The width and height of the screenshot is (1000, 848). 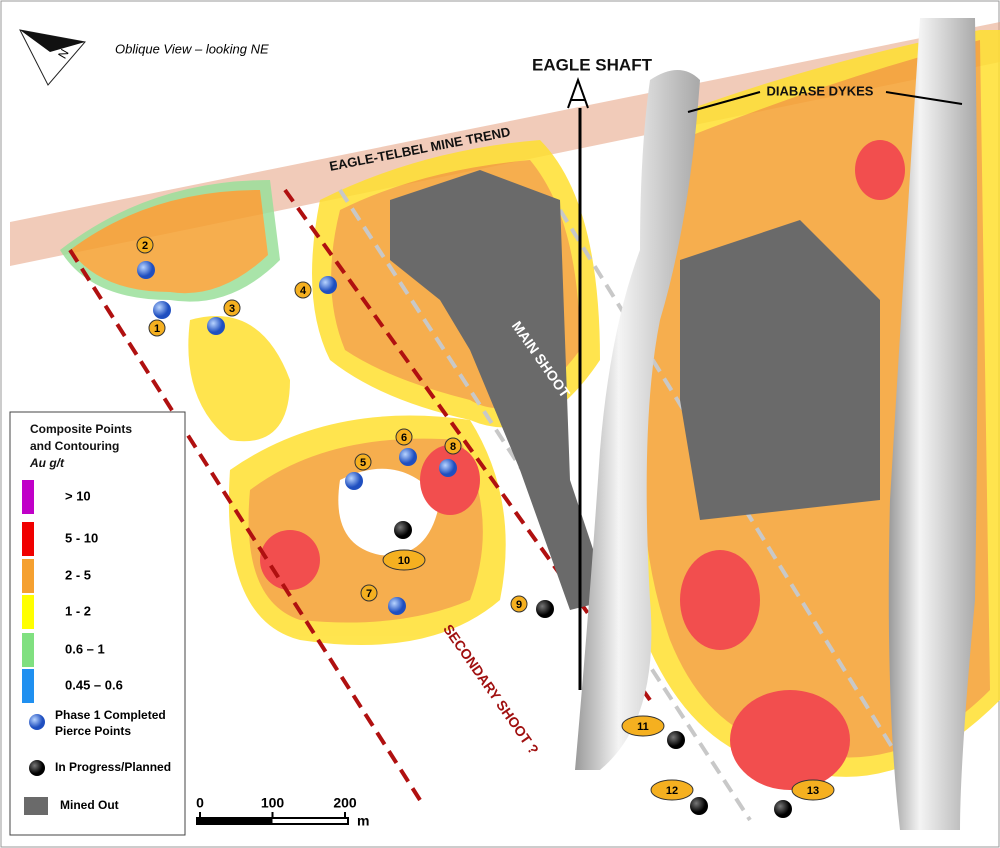 I want to click on headframe, so click(x=578, y=93).